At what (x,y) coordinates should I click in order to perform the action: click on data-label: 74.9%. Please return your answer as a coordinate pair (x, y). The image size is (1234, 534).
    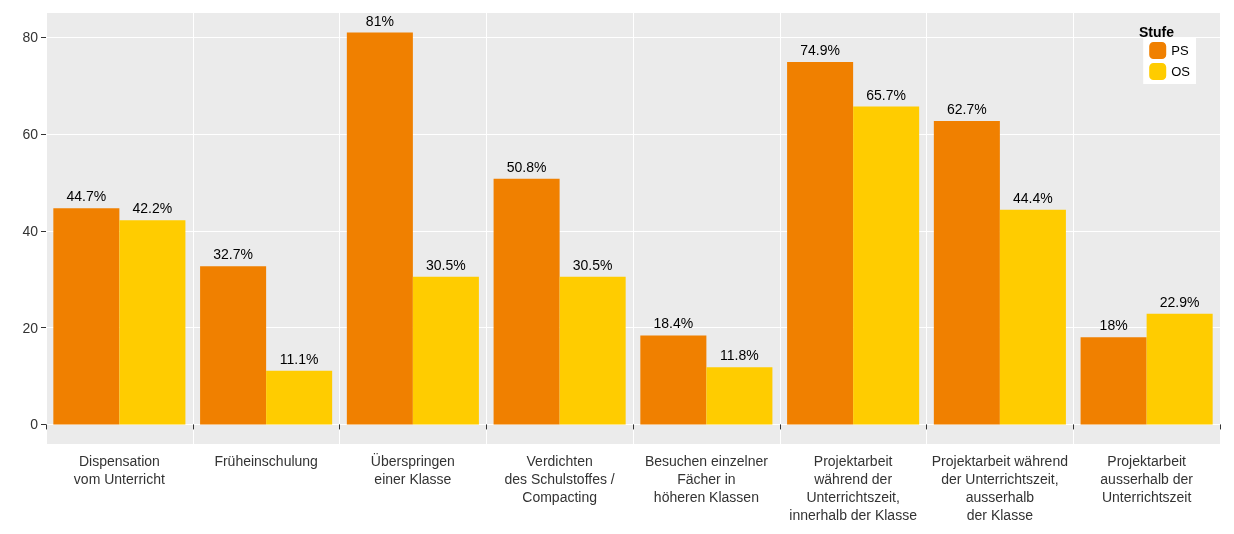
    Looking at the image, I should click on (820, 50).